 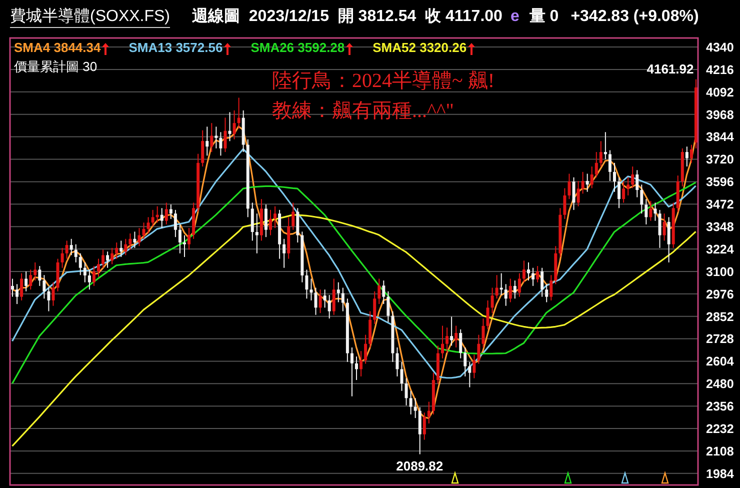 What do you see at coordinates (720, 271) in the screenshot?
I see `y-tick-label: 3100` at bounding box center [720, 271].